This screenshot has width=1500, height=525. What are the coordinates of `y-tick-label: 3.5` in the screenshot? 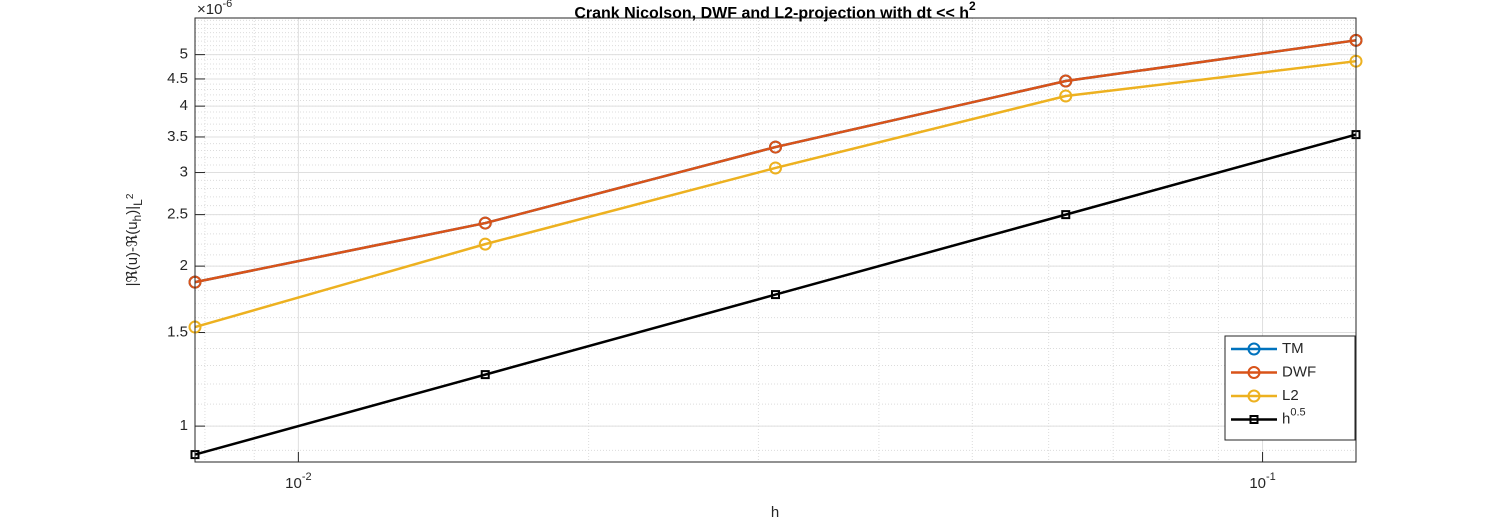 It's located at (177, 136).